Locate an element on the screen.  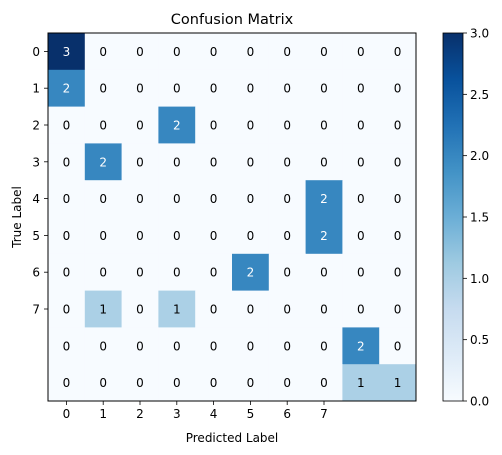
cell-value: 3 is located at coordinates (67, 52).